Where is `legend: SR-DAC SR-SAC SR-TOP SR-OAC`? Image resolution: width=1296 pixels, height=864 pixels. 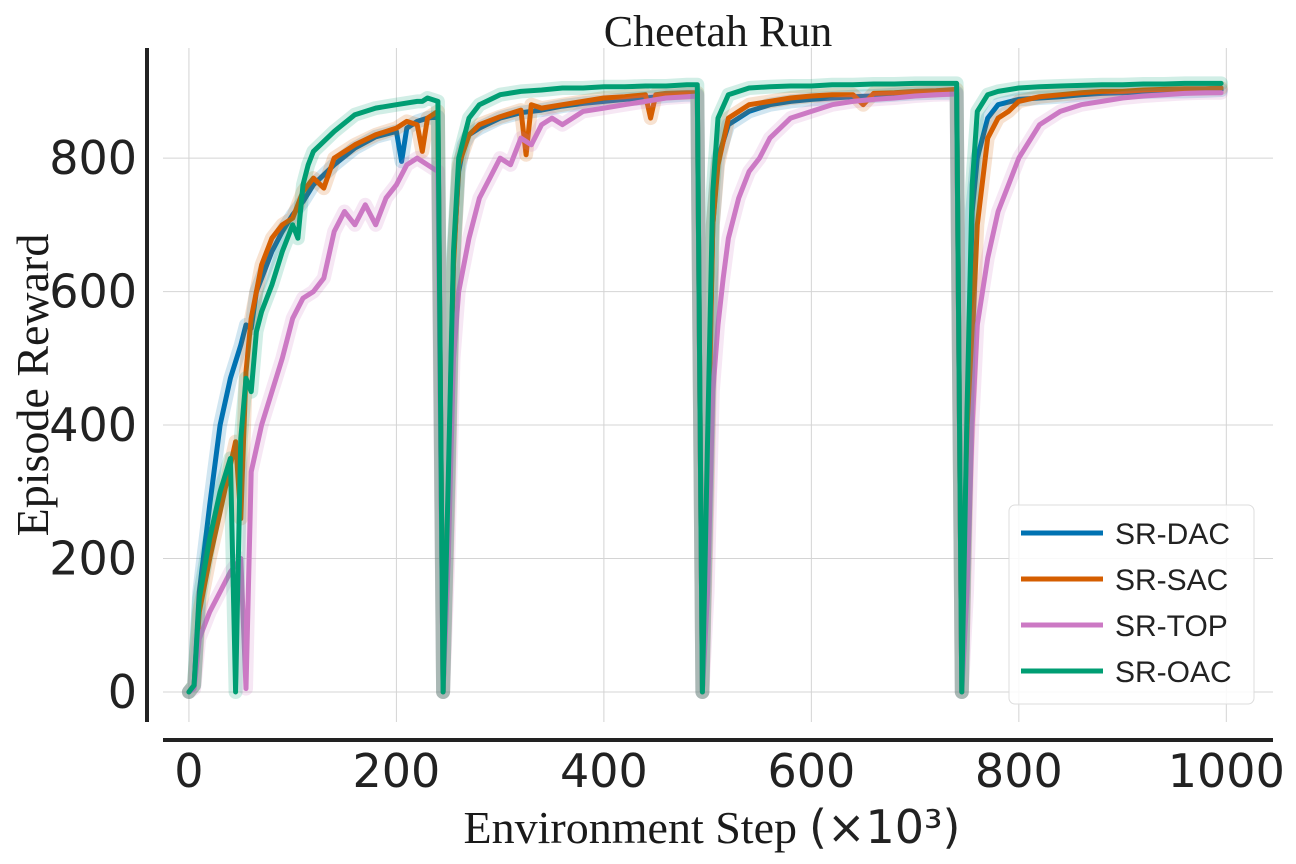 legend: SR-DAC SR-SAC SR-TOP SR-OAC is located at coordinates (1131, 604).